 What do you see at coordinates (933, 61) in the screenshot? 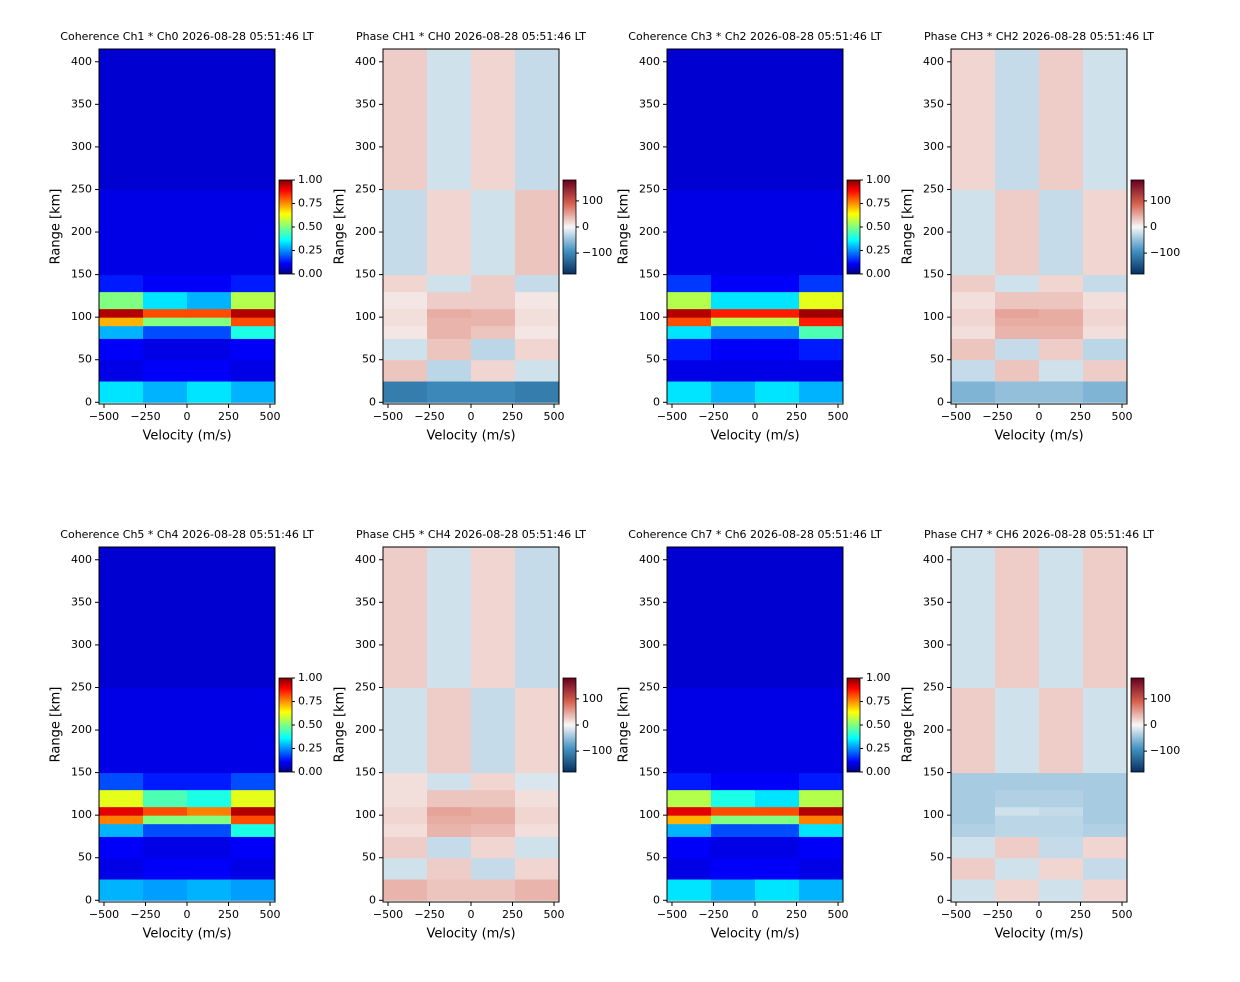
I see `y-tick-label: 400` at bounding box center [933, 61].